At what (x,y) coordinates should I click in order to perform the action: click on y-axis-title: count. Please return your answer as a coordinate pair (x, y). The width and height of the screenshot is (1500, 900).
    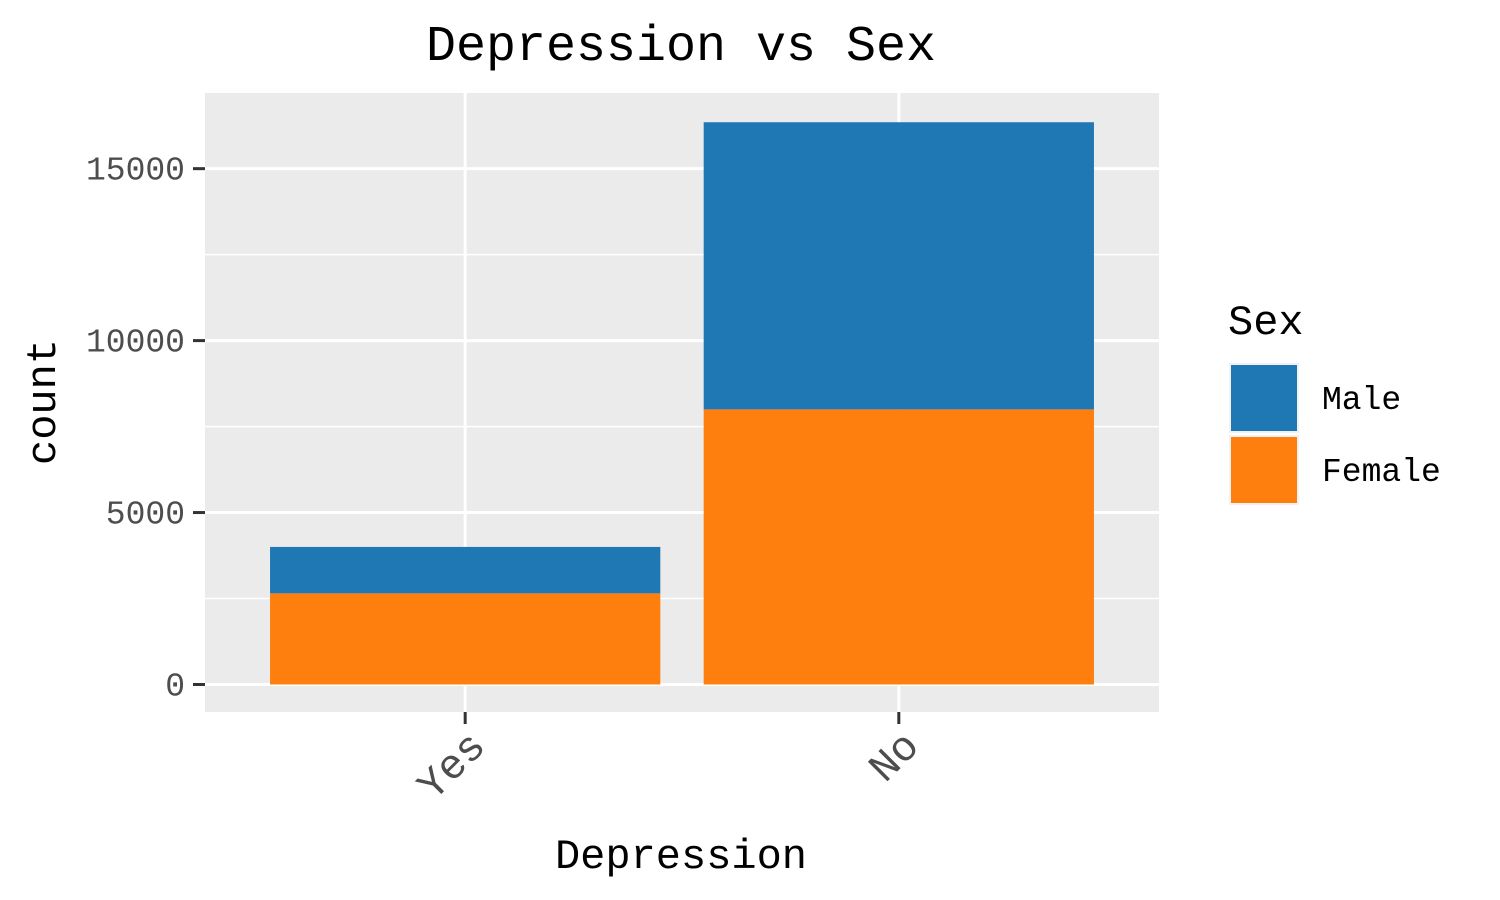
    Looking at the image, I should click on (44, 402).